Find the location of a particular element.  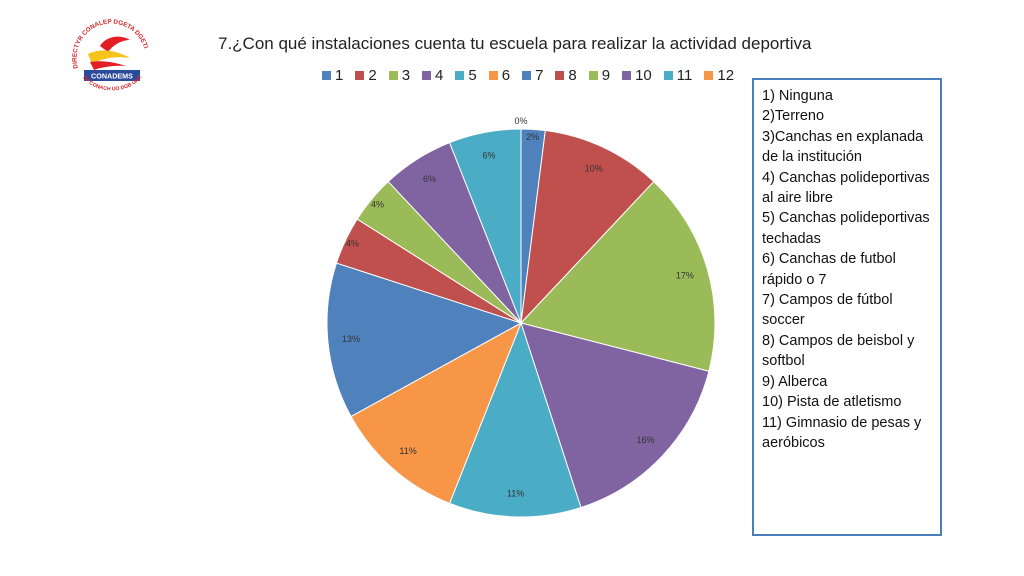

legend-label-10: 10 is located at coordinates (643, 75).